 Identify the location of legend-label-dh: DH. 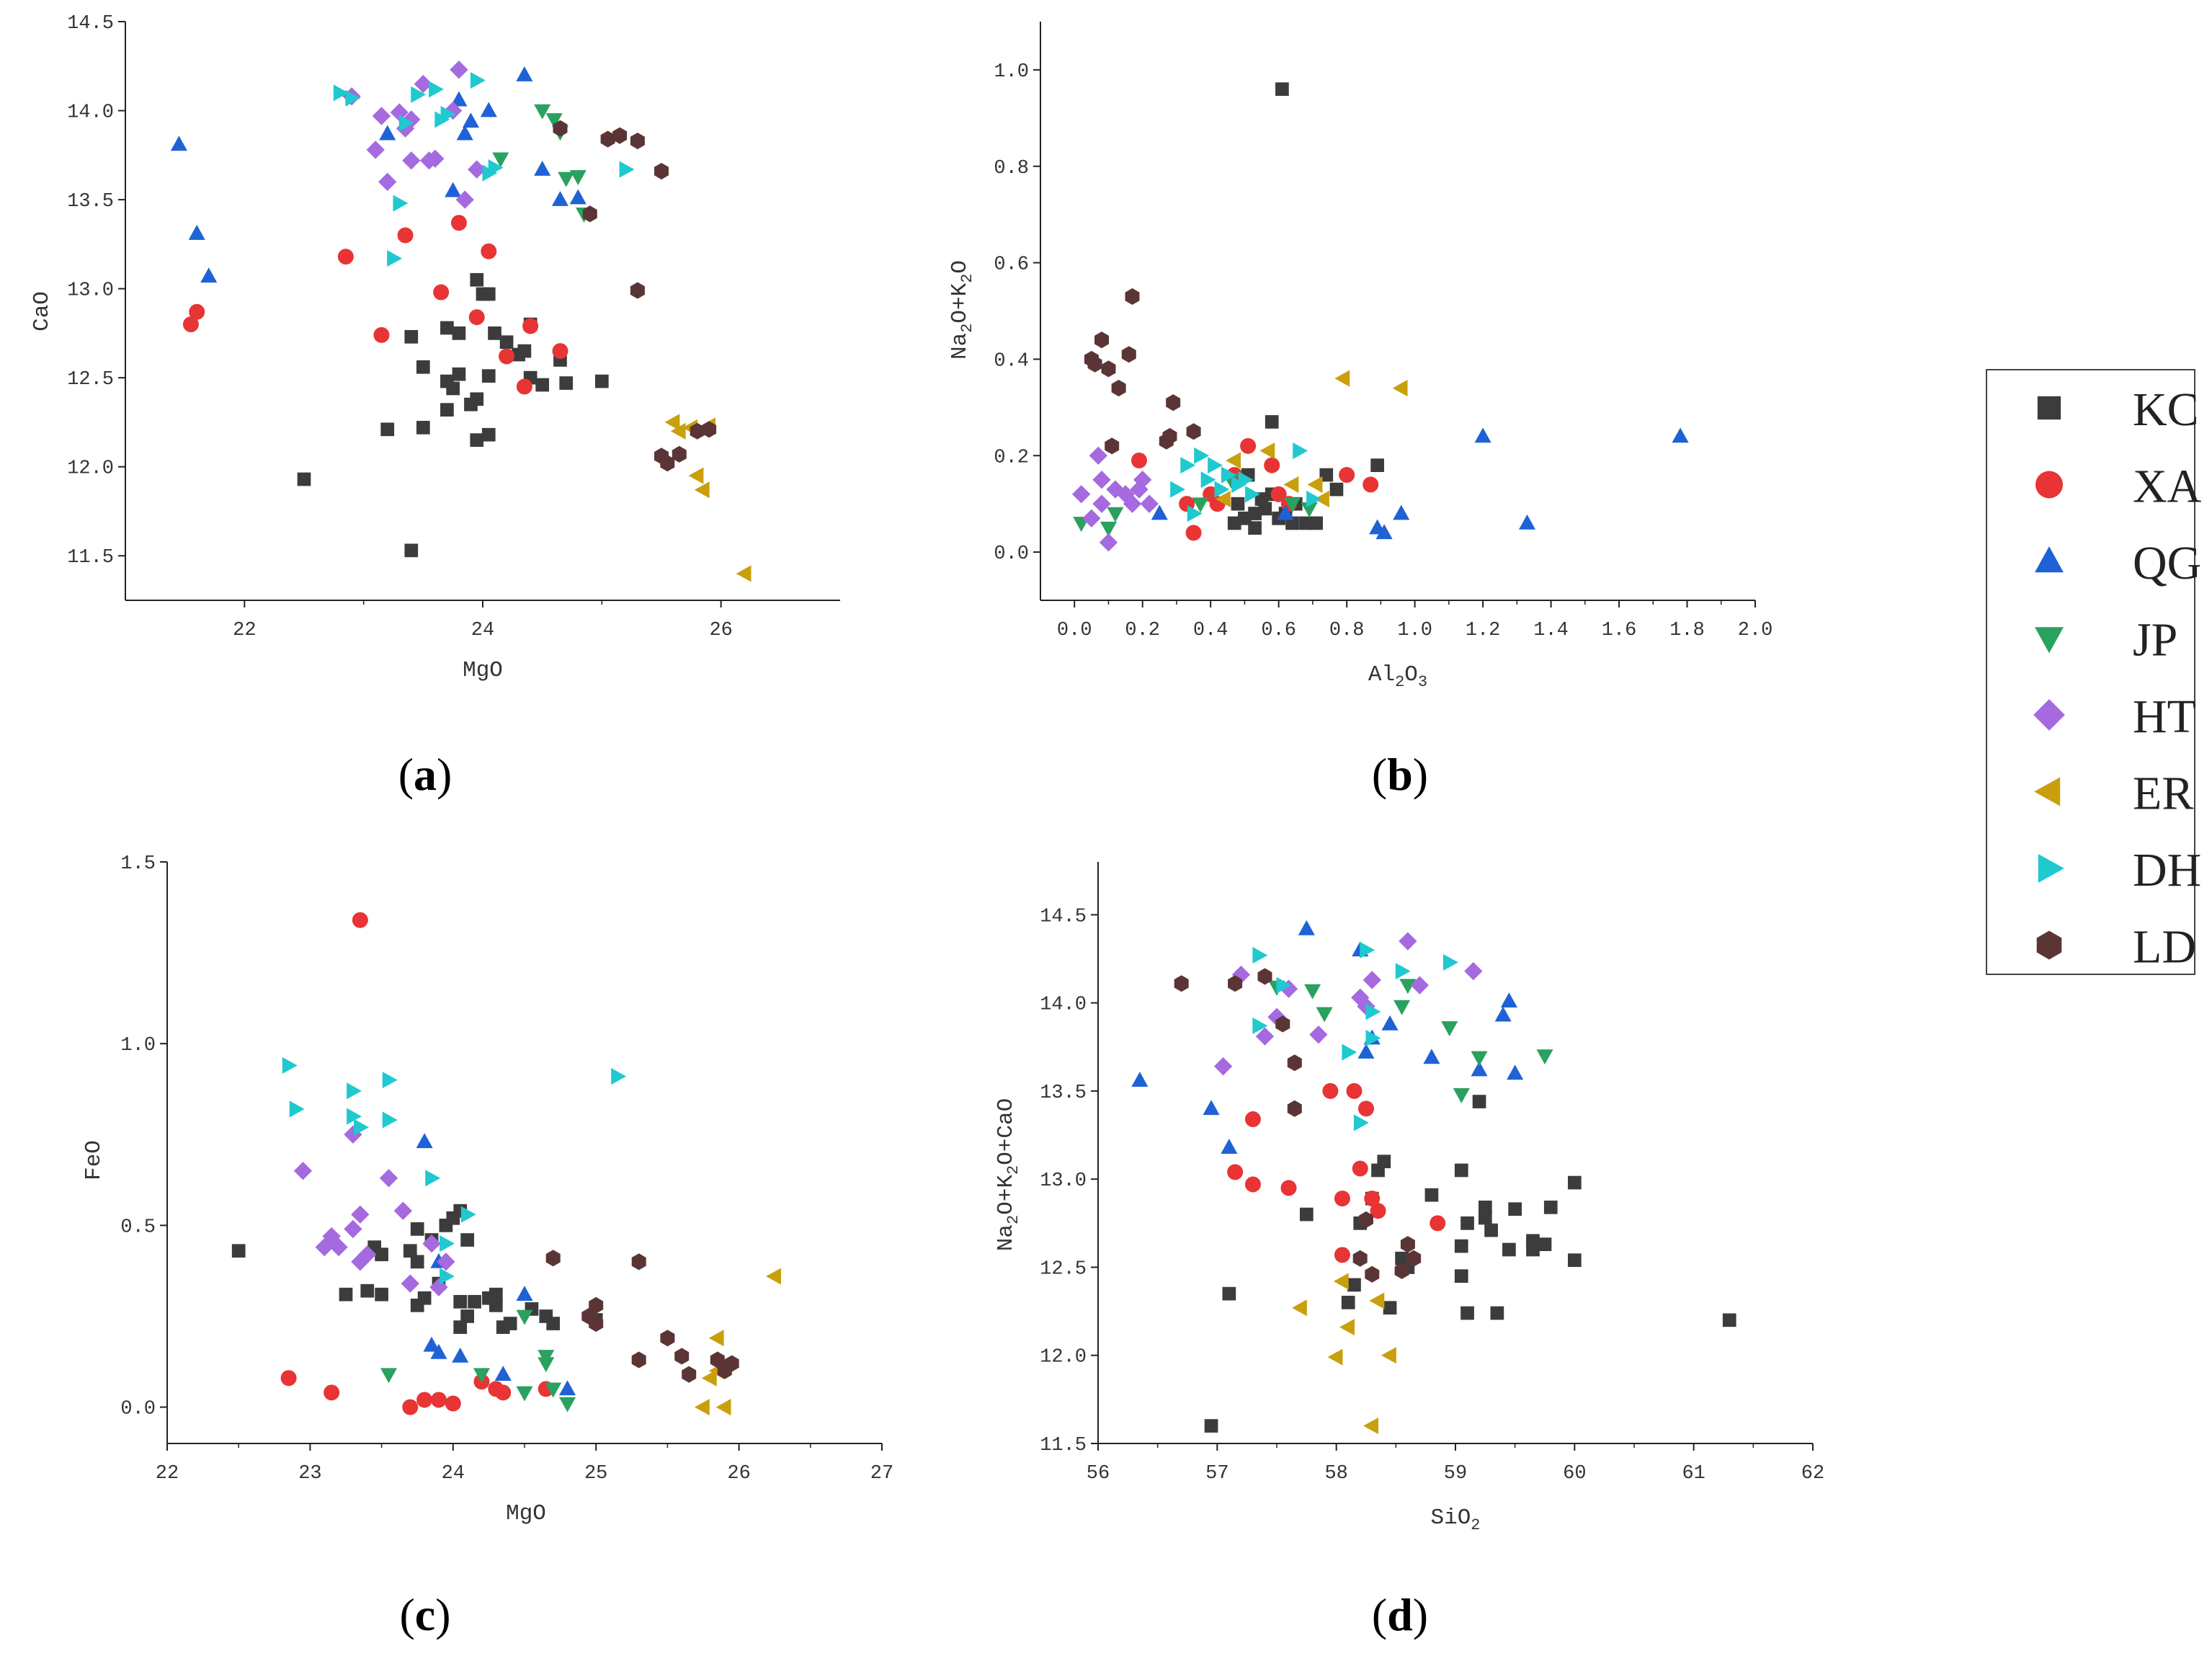
(2167, 870).